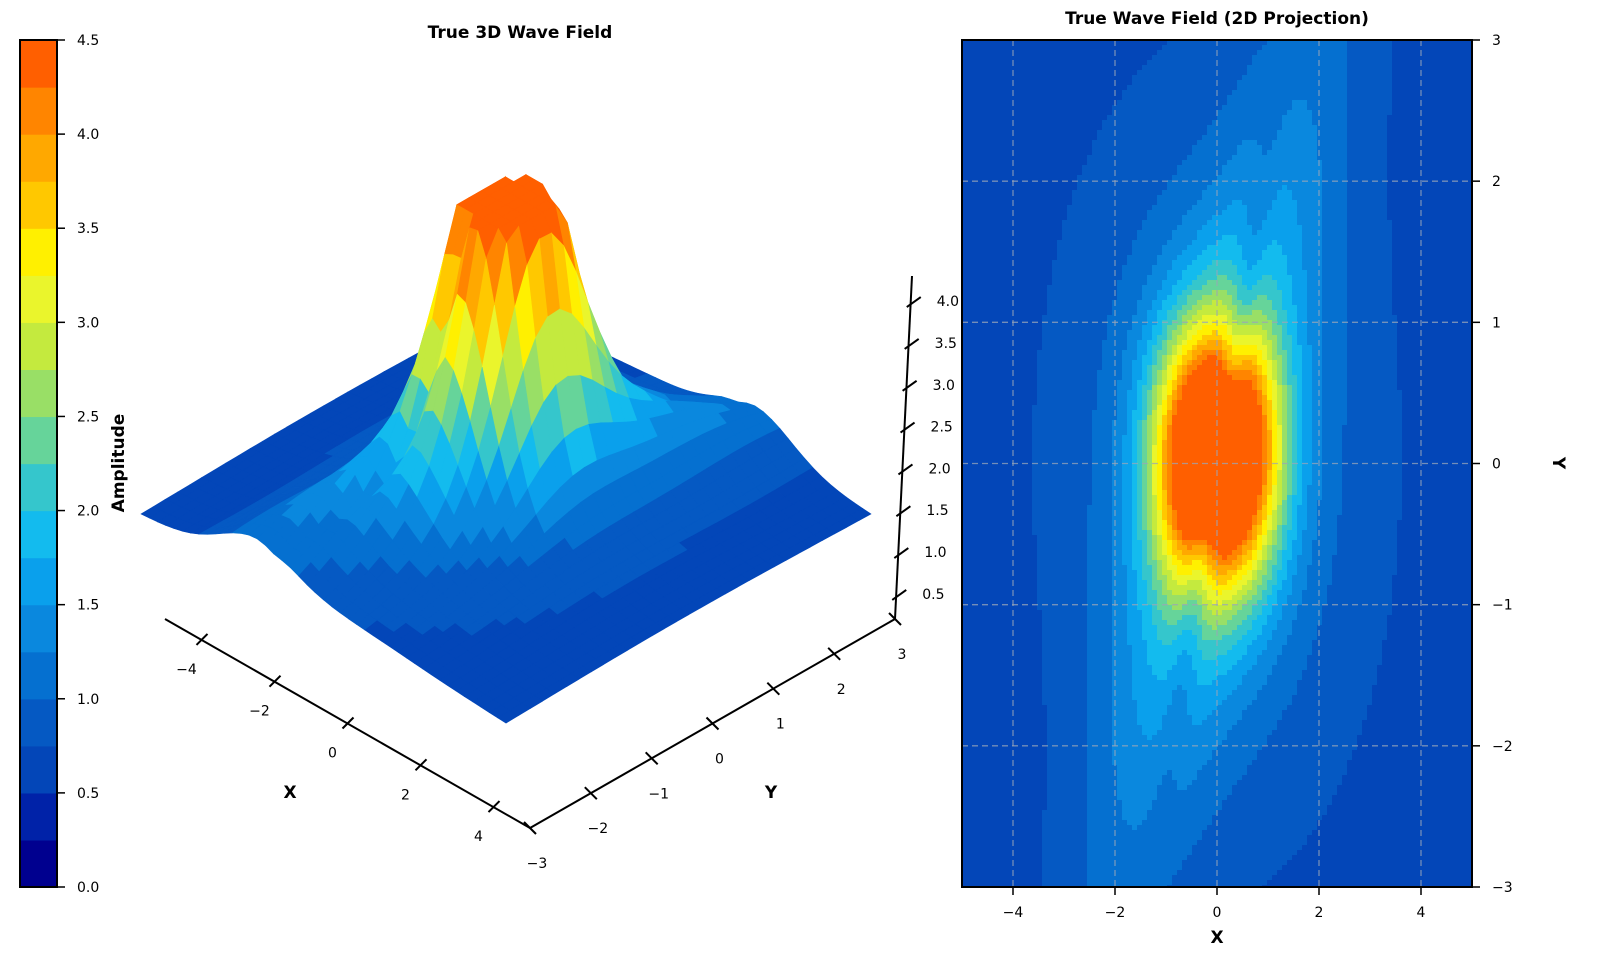  Describe the element at coordinates (38, 440) in the screenshot. I see `colorbar-band` at that location.